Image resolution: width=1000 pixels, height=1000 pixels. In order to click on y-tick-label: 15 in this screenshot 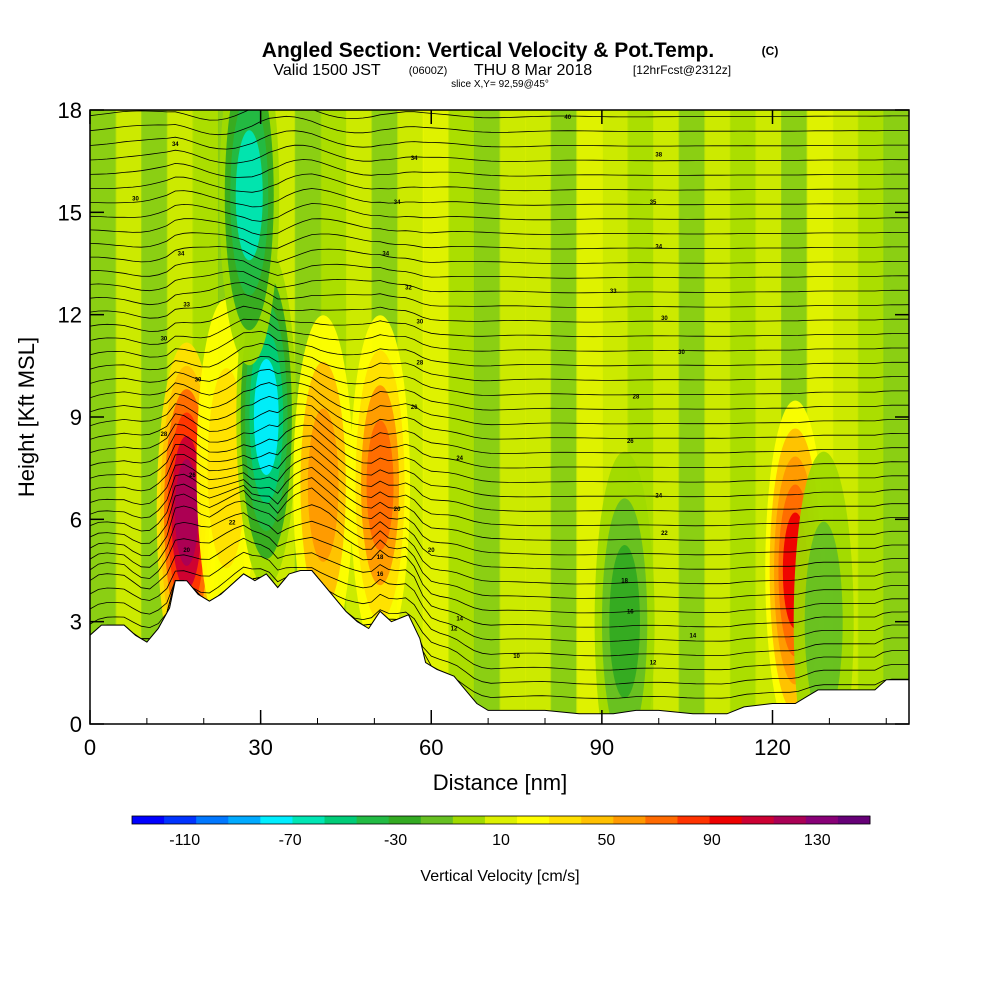, I will do `click(70, 212)`.